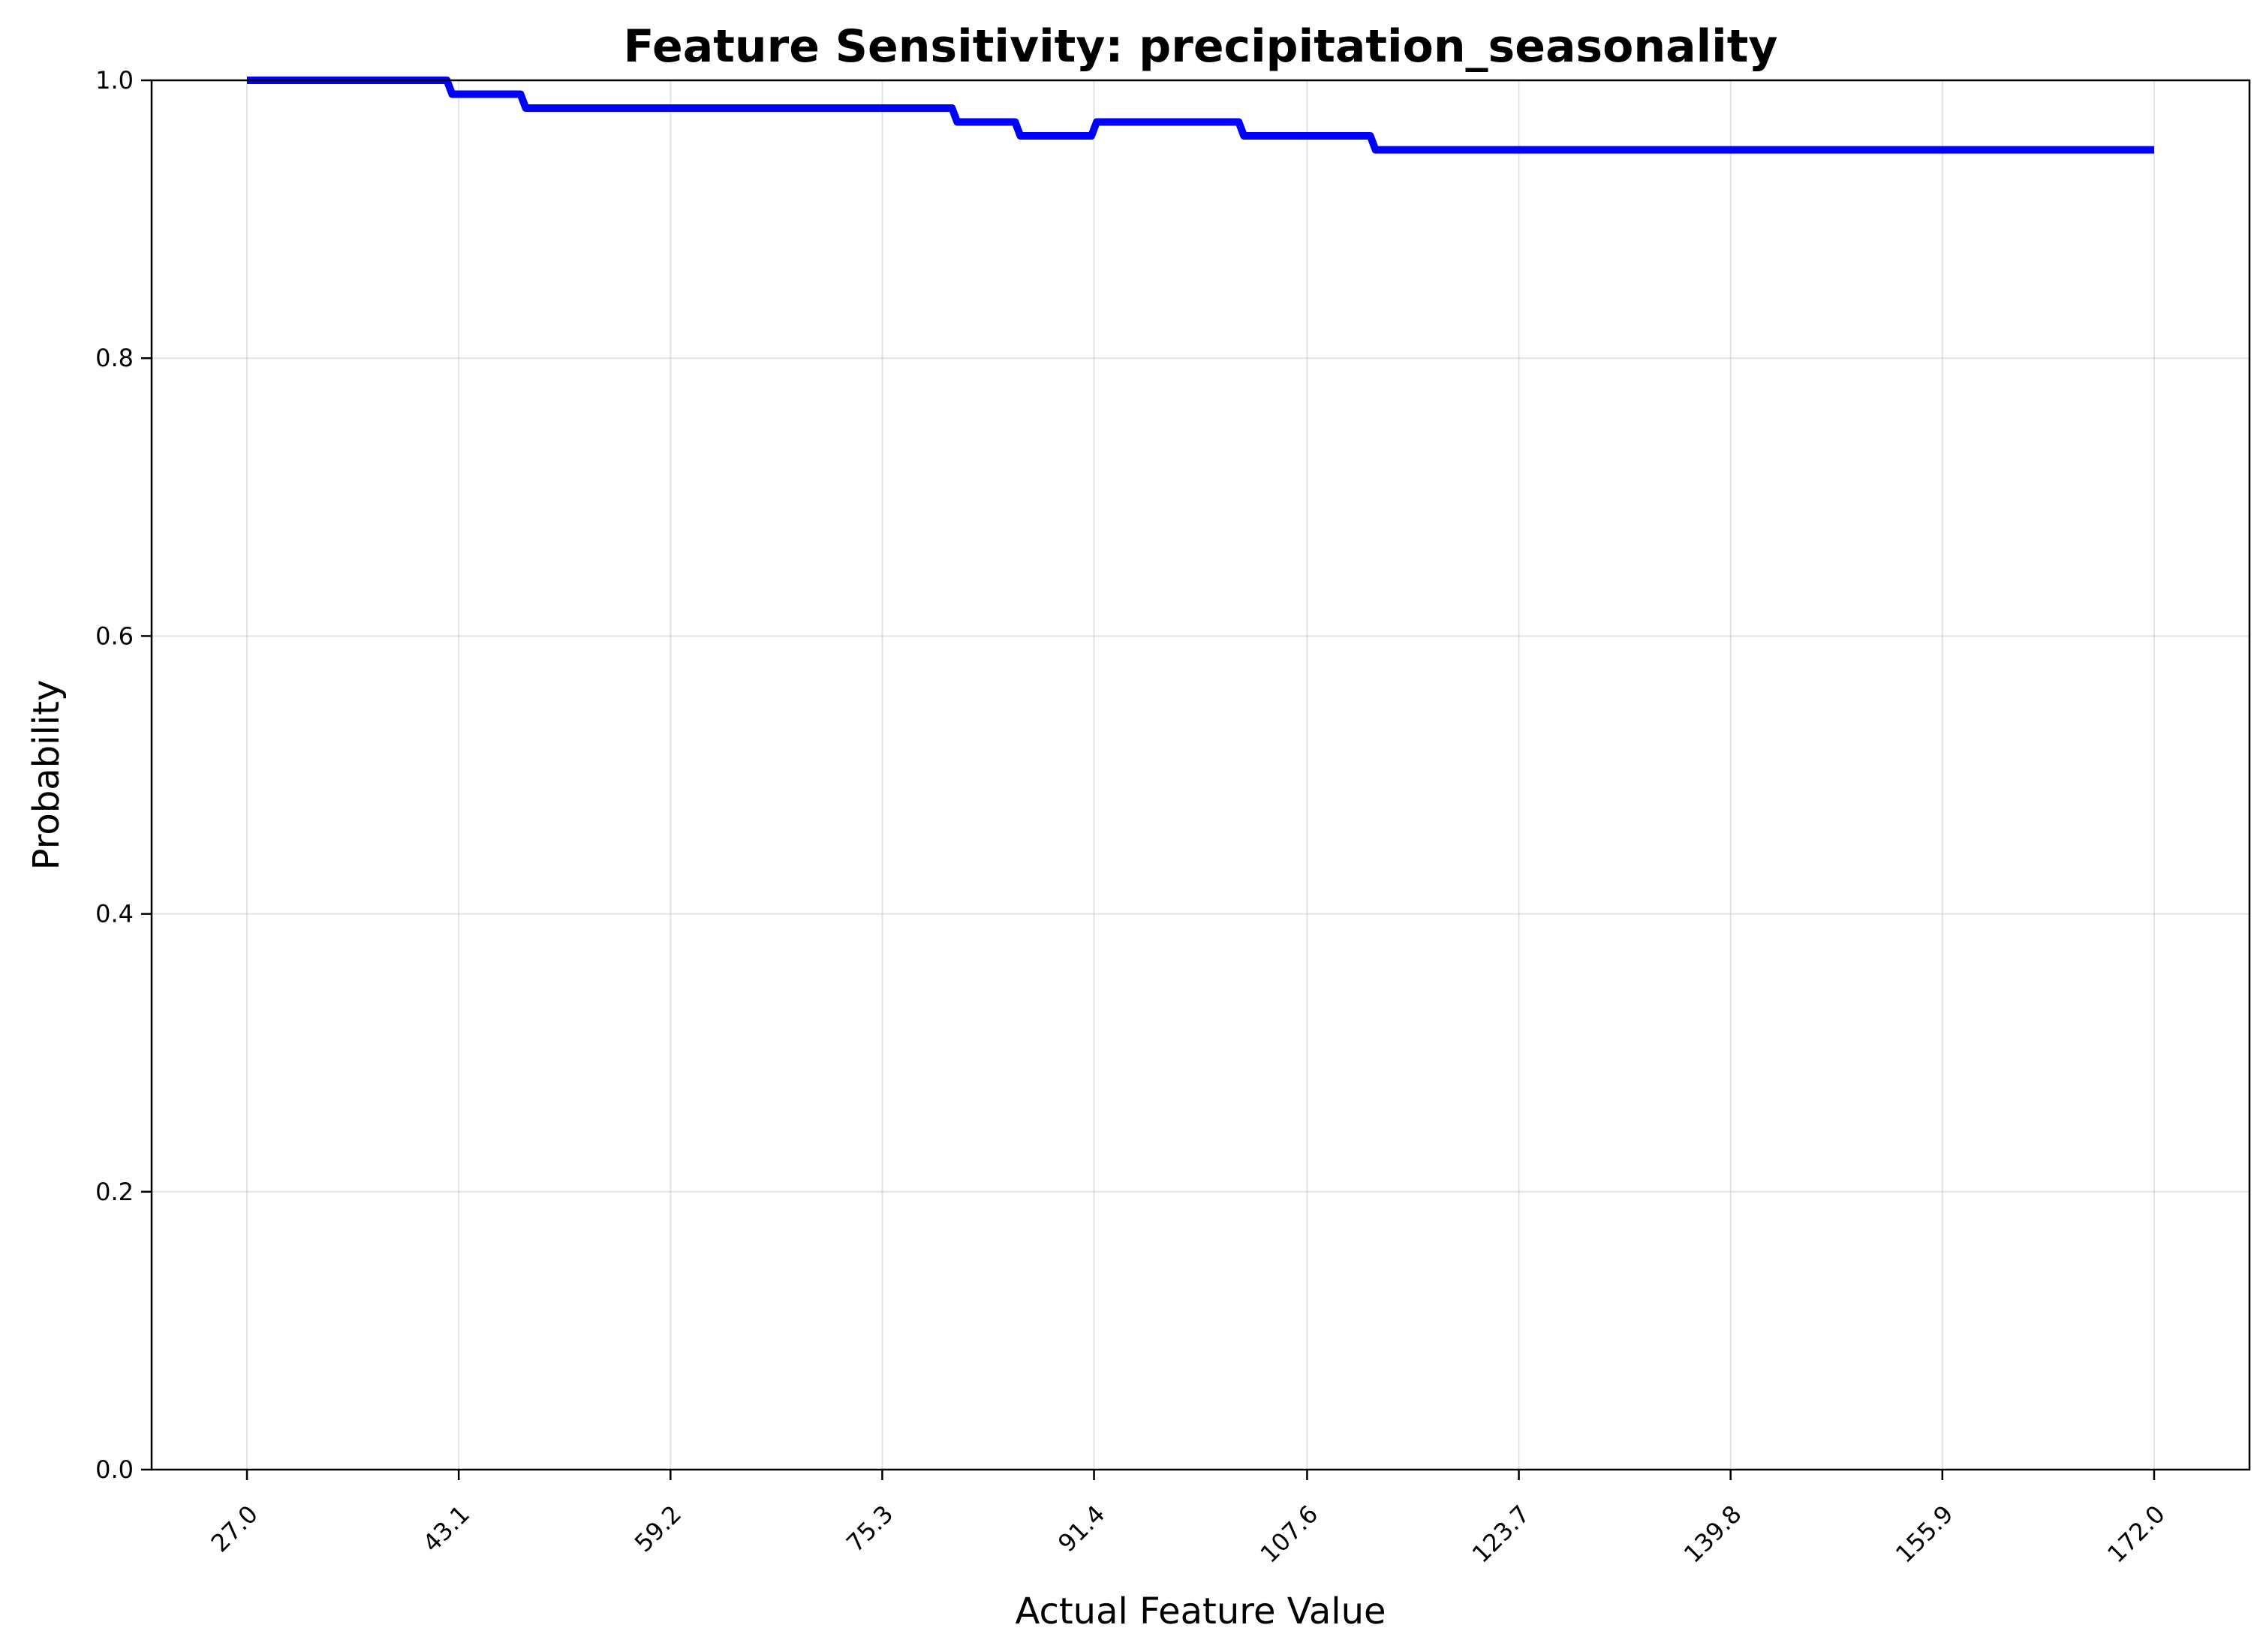 The width and height of the screenshot is (2266, 1652). I want to click on series-line, so click(1200, 115).